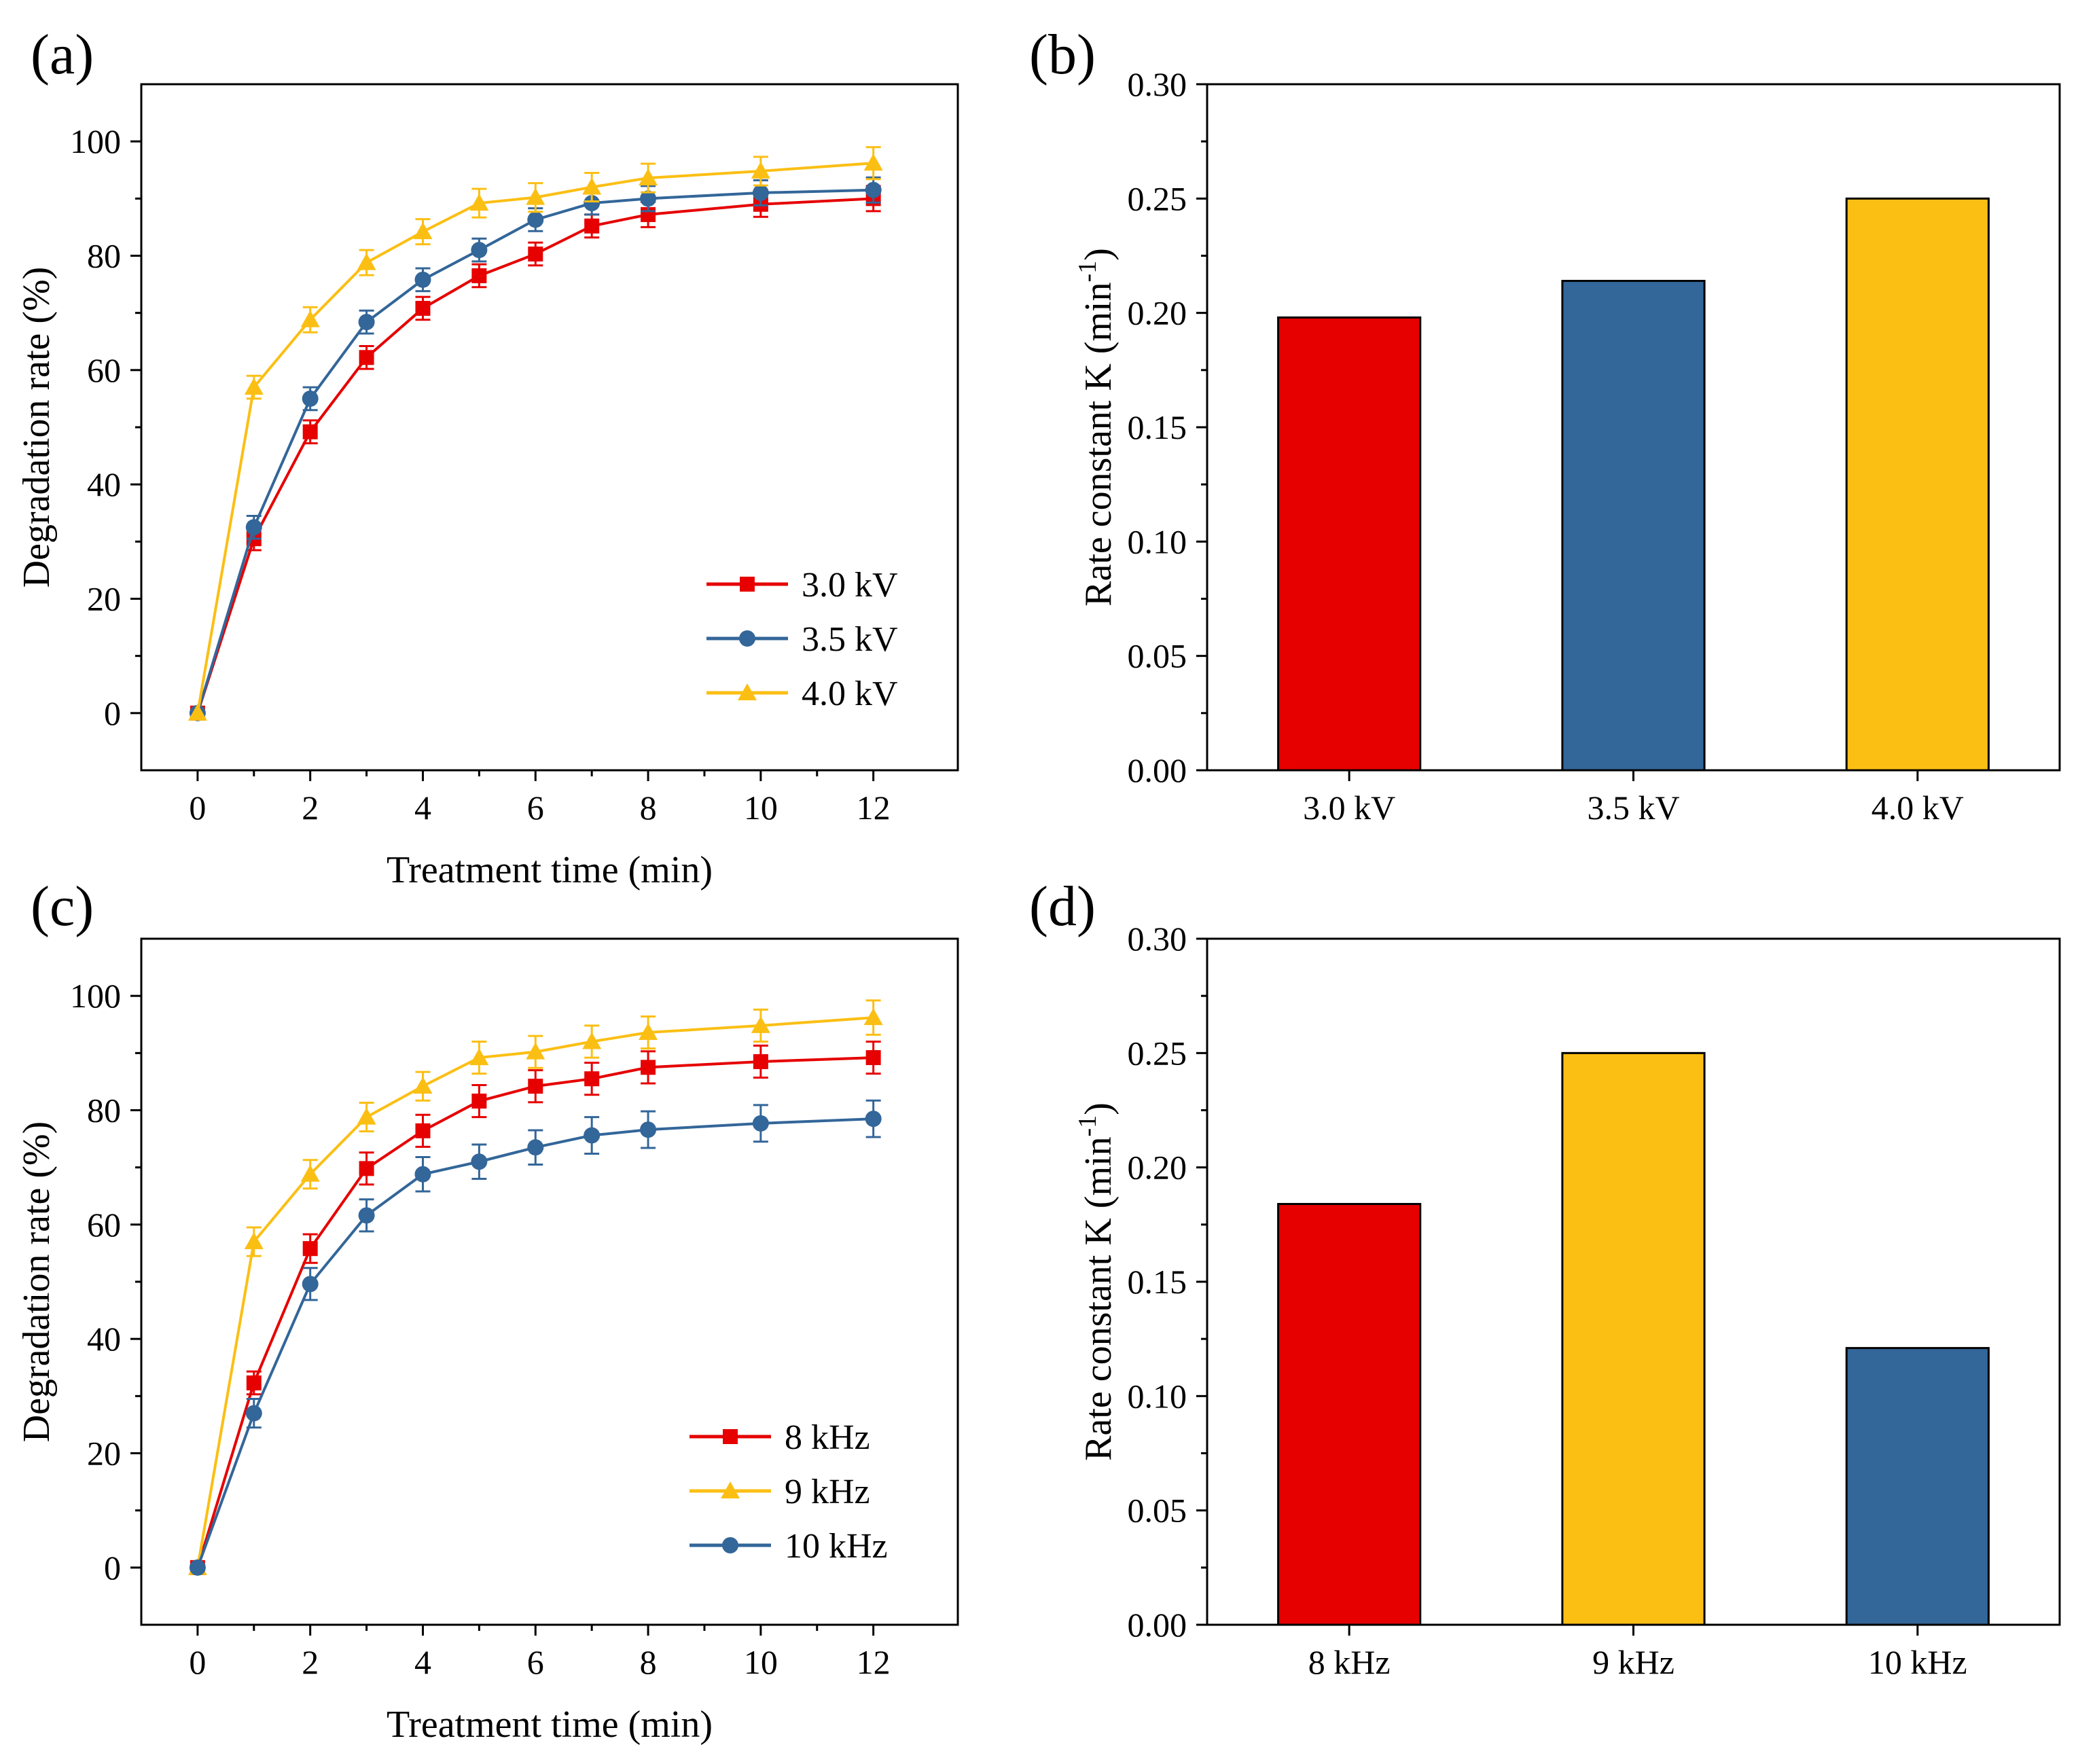 The width and height of the screenshot is (2078, 1764). I want to click on legend-label: 9 kHz, so click(828, 1492).